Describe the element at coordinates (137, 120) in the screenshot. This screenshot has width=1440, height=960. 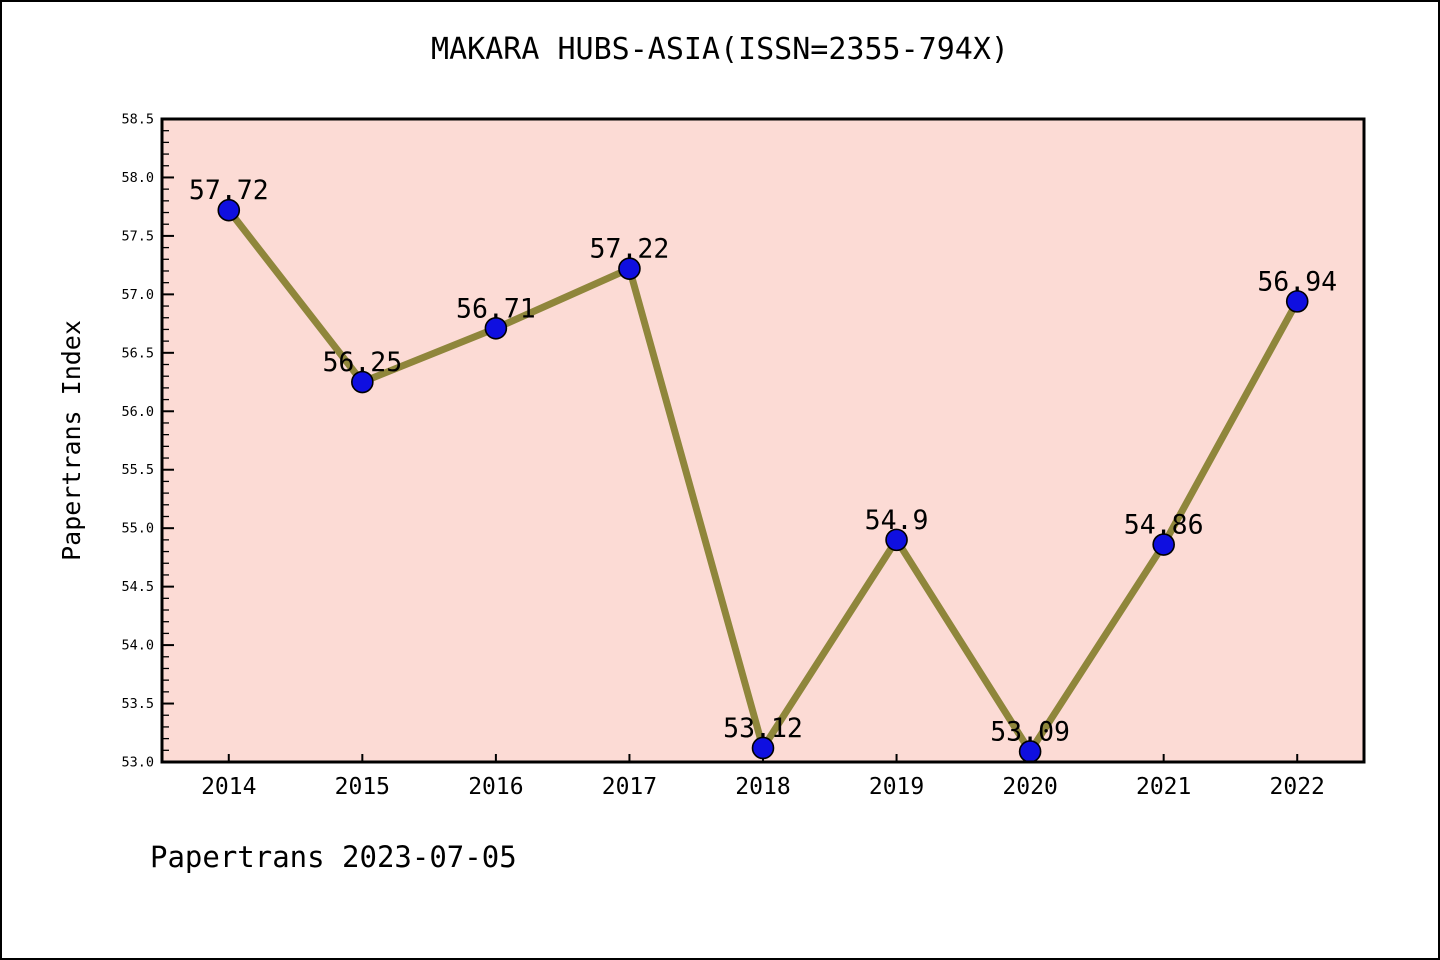
I see `y-tick-label: 58.5` at that location.